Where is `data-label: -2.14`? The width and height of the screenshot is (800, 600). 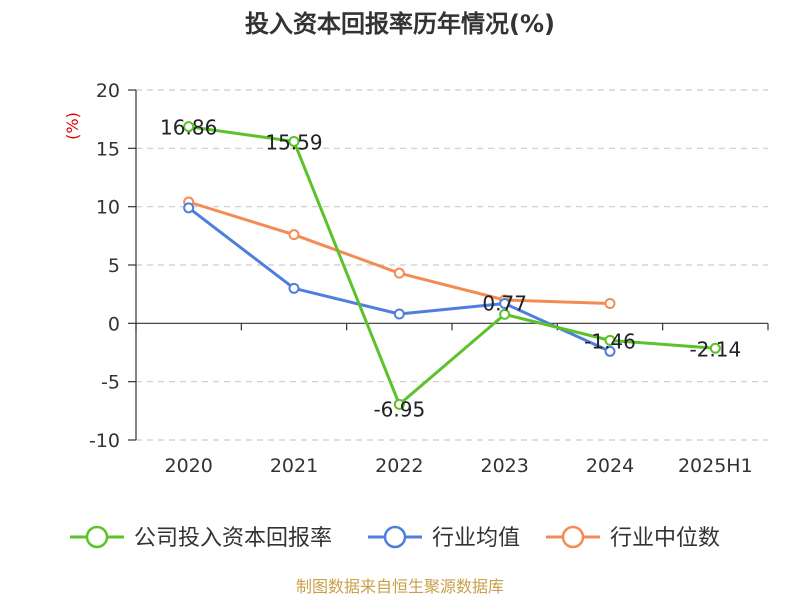
data-label: -2.14 is located at coordinates (715, 349).